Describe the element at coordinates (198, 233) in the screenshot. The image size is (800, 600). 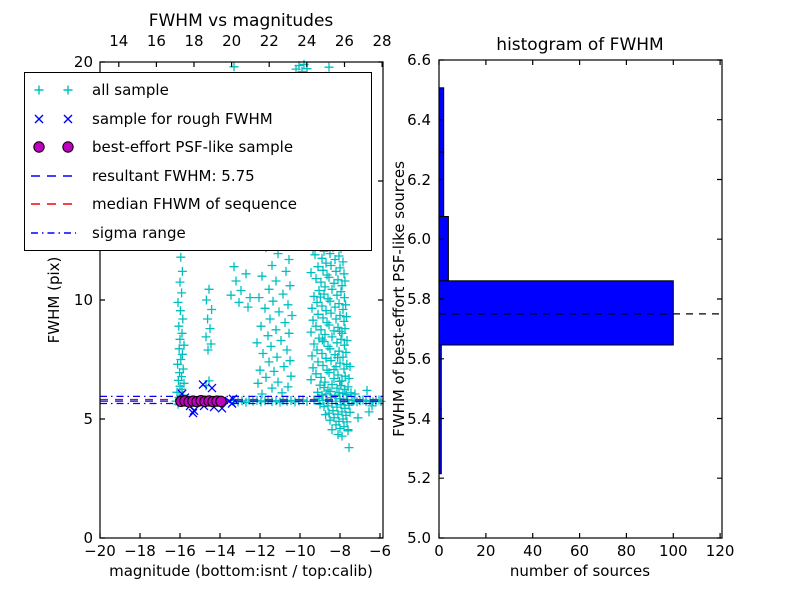
I see `legend-item-sigma-range: sigma range` at that location.